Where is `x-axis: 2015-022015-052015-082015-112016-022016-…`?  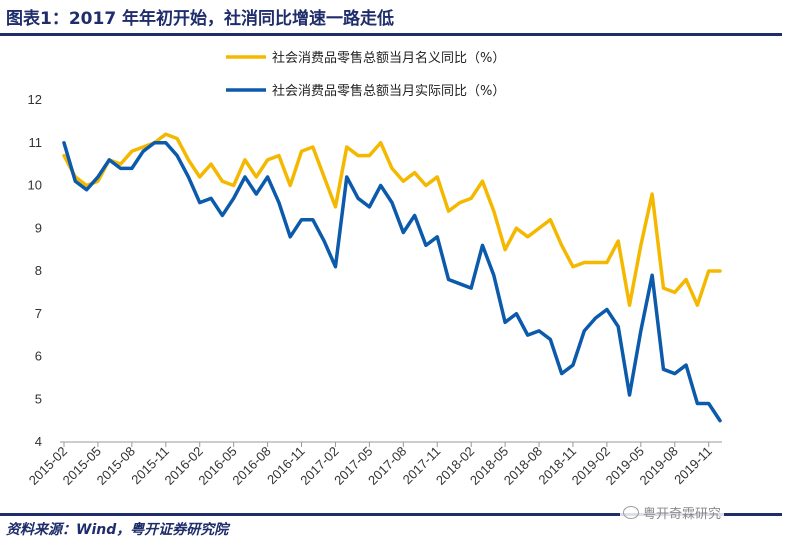 x-axis: 2015-022015-052015-082015-112016-022016-… is located at coordinates (374, 464).